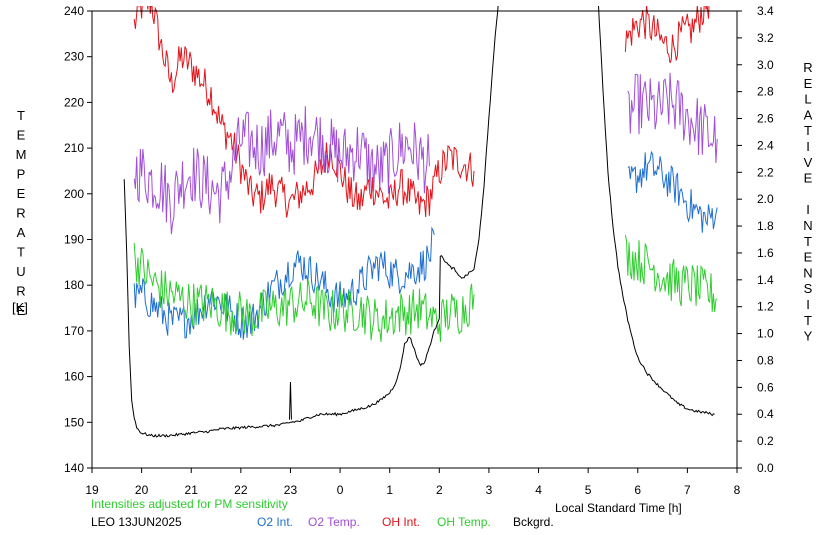  What do you see at coordinates (142, 490) in the screenshot?
I see `x-tick-label: 20` at bounding box center [142, 490].